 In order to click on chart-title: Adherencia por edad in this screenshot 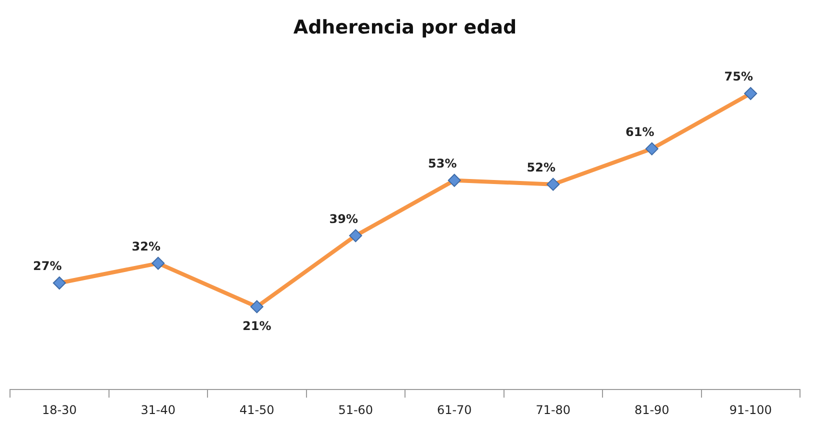, I will do `click(405, 27)`.